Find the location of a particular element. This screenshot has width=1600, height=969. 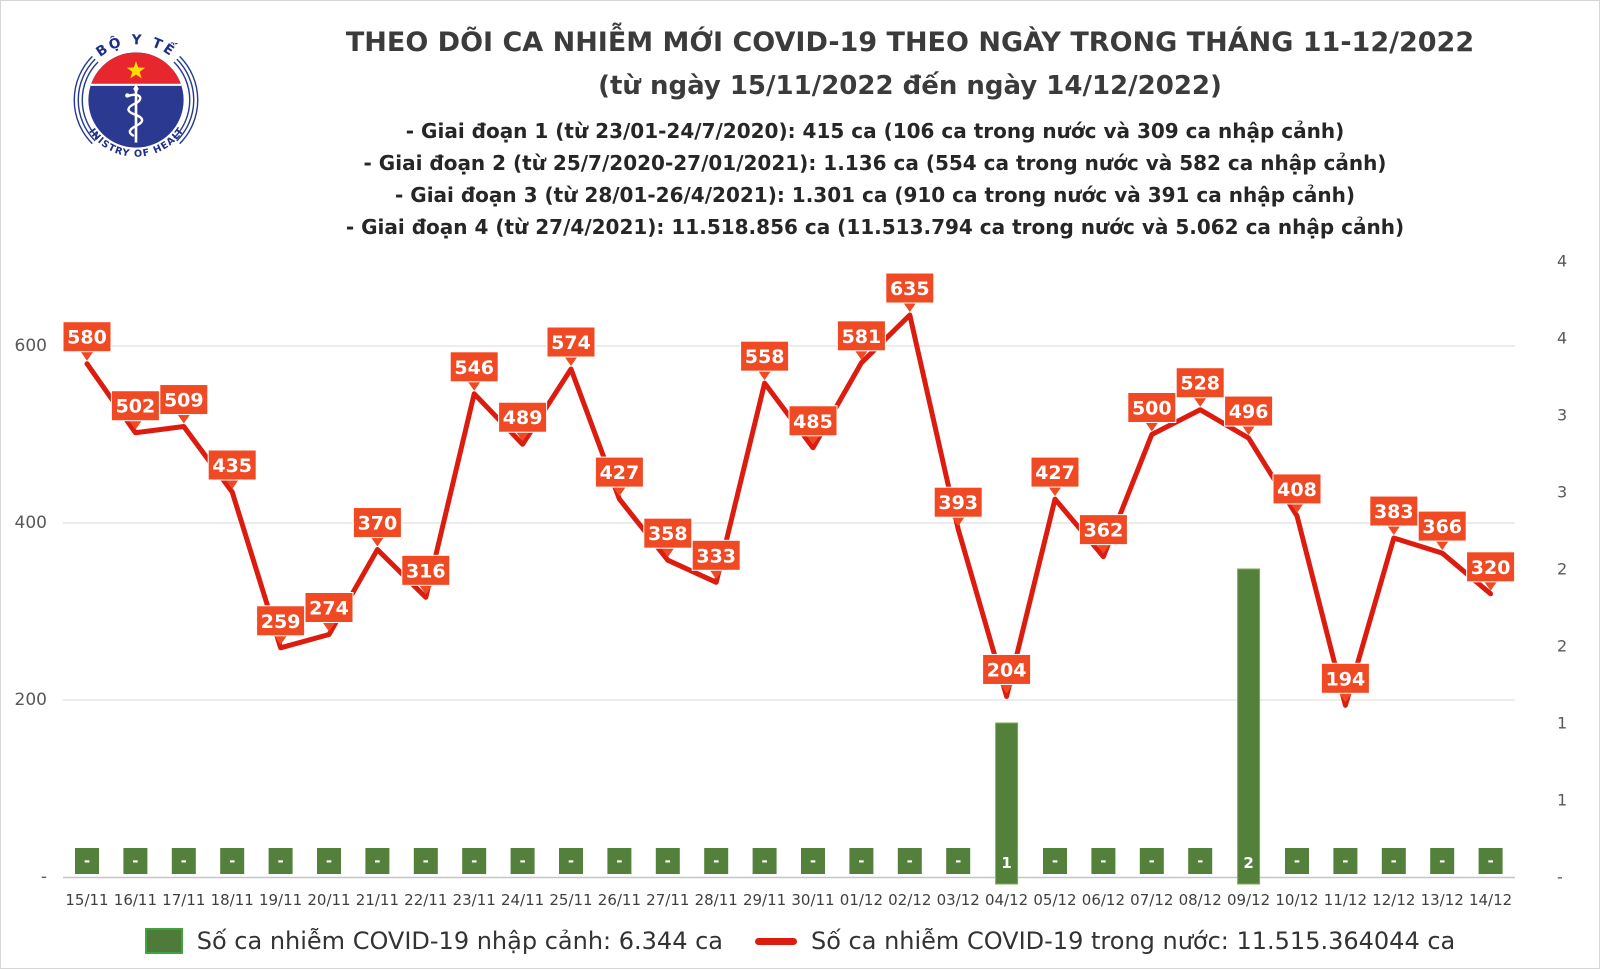

left-axis-tick-label: 400 is located at coordinates (31, 523).